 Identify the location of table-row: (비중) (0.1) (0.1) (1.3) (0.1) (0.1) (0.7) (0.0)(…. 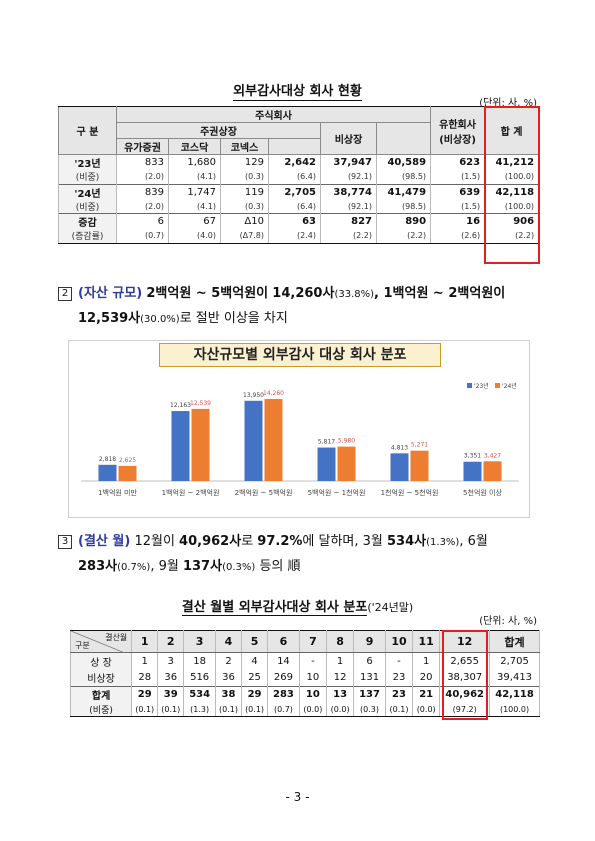
(304, 709).